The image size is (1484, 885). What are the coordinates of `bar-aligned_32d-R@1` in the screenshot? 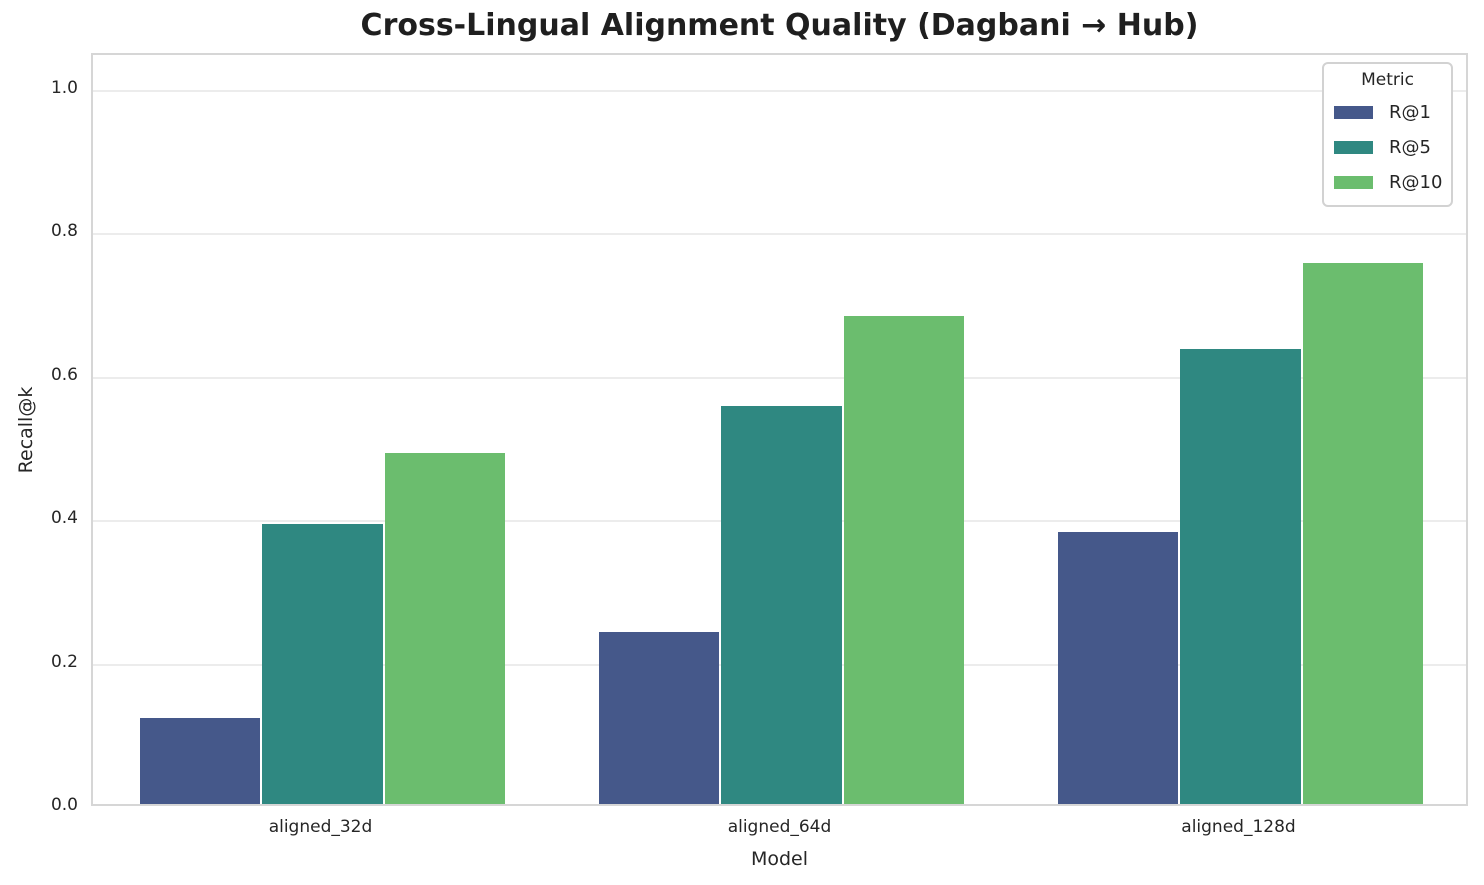 It's located at (200, 760).